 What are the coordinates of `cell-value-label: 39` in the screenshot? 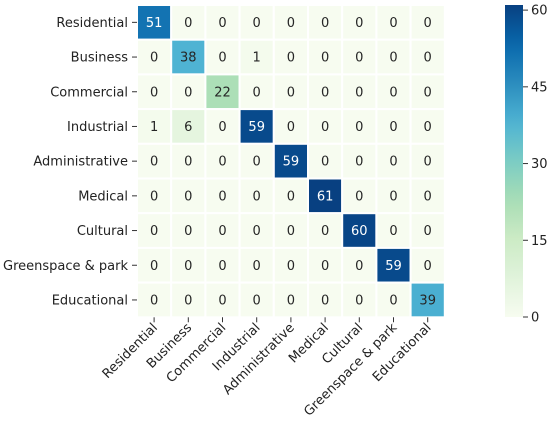 It's located at (427, 300).